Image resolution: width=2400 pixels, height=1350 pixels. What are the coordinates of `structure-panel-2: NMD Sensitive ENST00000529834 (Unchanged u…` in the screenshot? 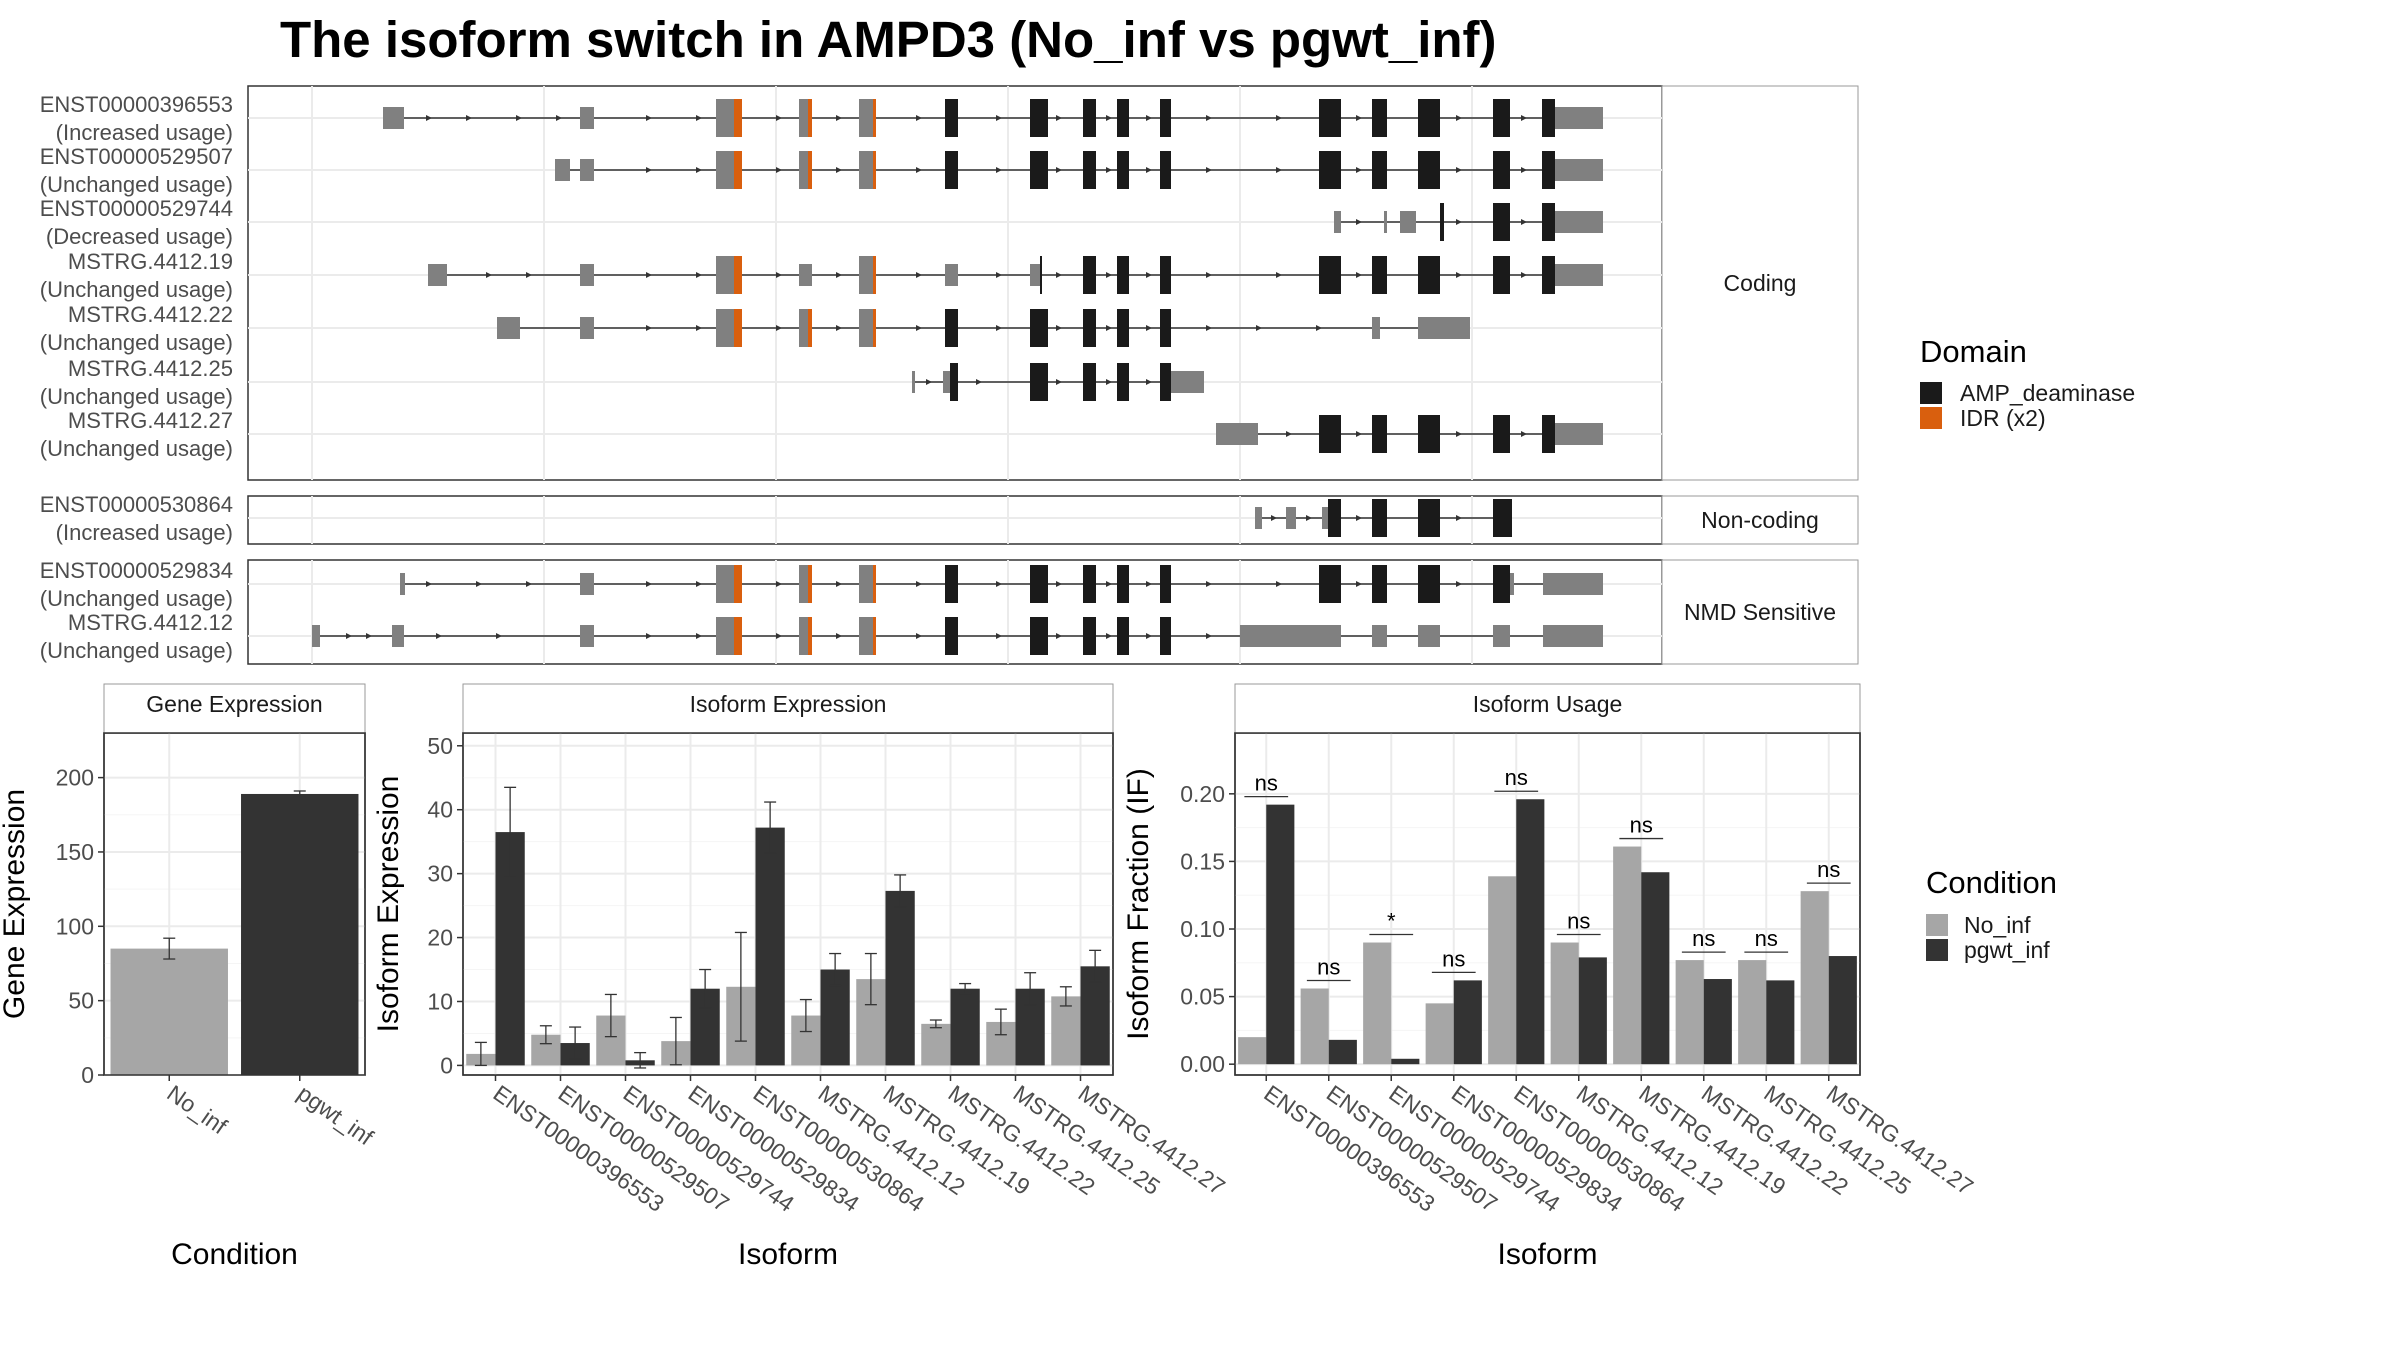 It's located at (949, 611).